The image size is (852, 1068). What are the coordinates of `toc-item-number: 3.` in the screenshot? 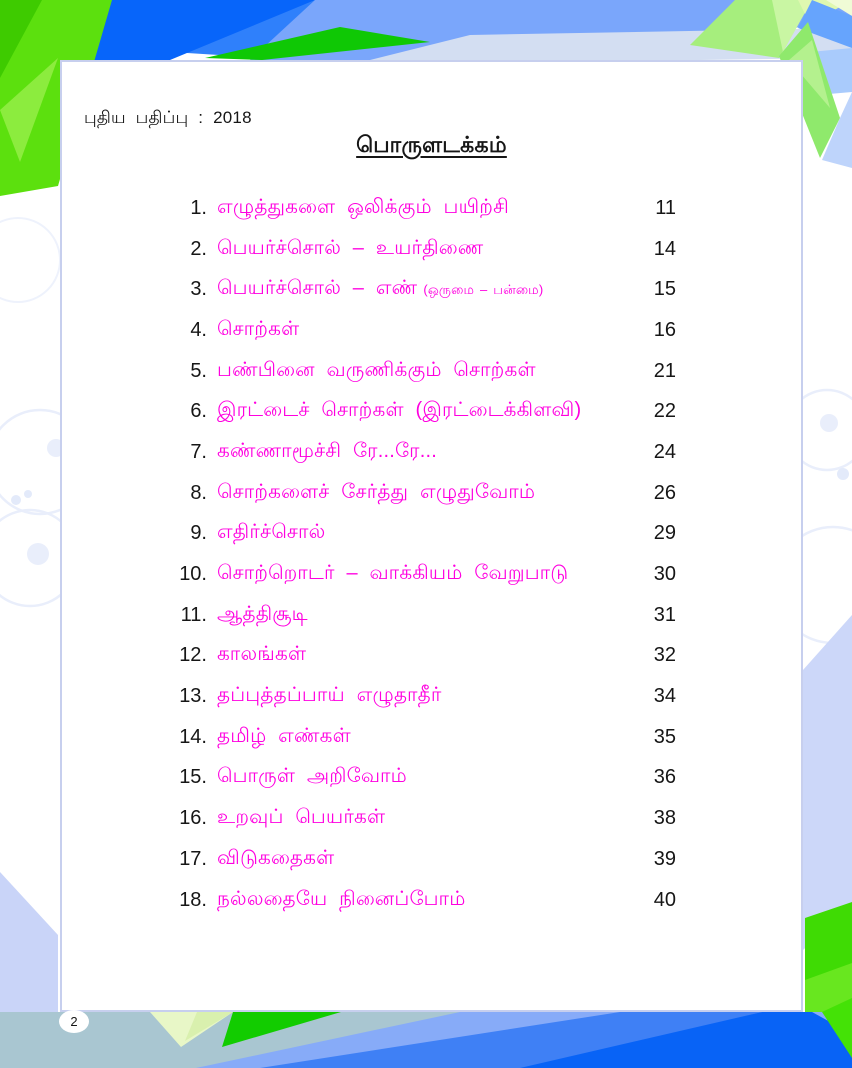 It's located at (198, 289).